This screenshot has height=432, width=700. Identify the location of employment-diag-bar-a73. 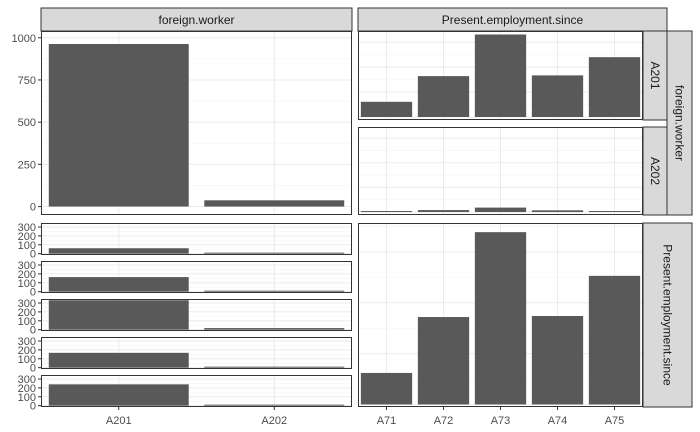
(500, 318).